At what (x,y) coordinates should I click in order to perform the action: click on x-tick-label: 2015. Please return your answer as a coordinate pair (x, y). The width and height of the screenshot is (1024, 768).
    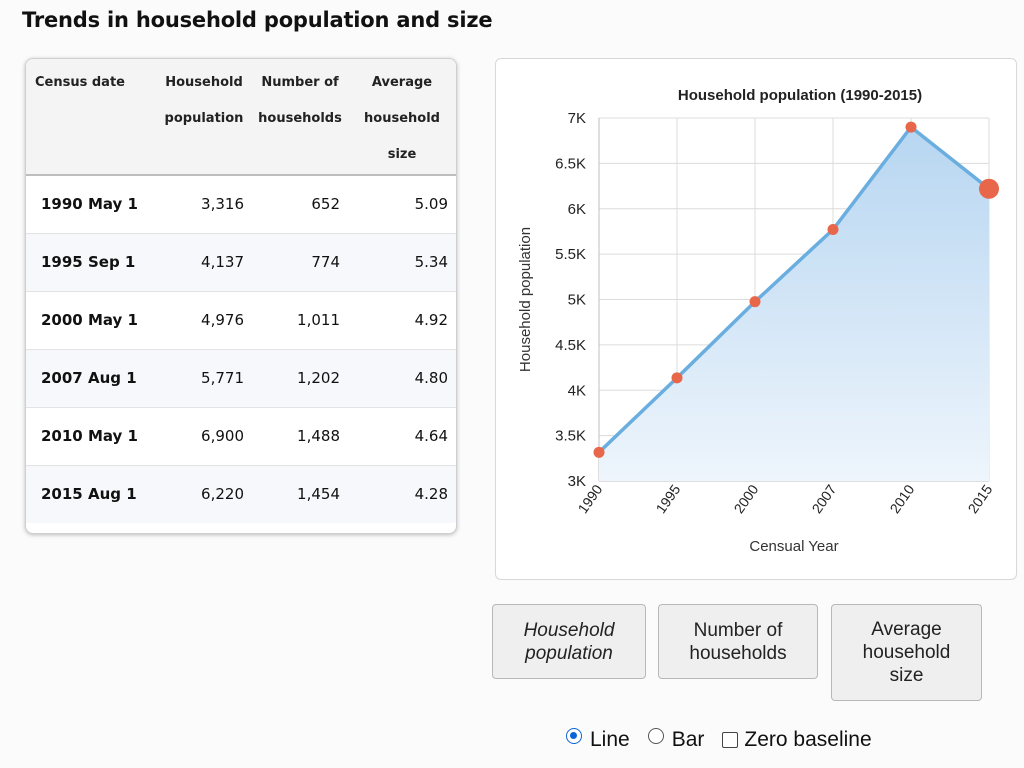
    Looking at the image, I should click on (979, 498).